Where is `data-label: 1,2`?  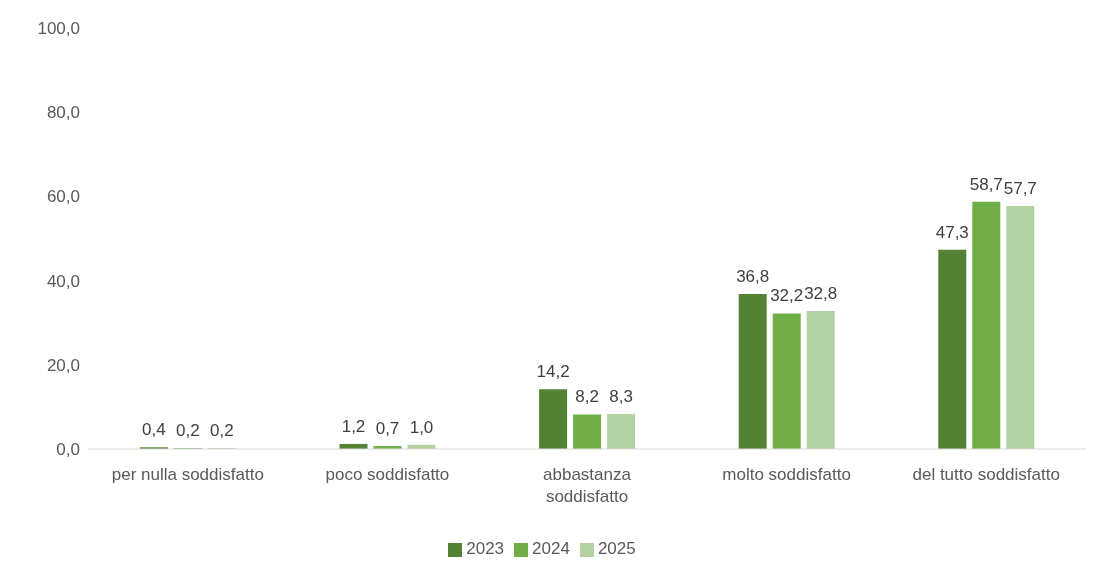 data-label: 1,2 is located at coordinates (353, 426).